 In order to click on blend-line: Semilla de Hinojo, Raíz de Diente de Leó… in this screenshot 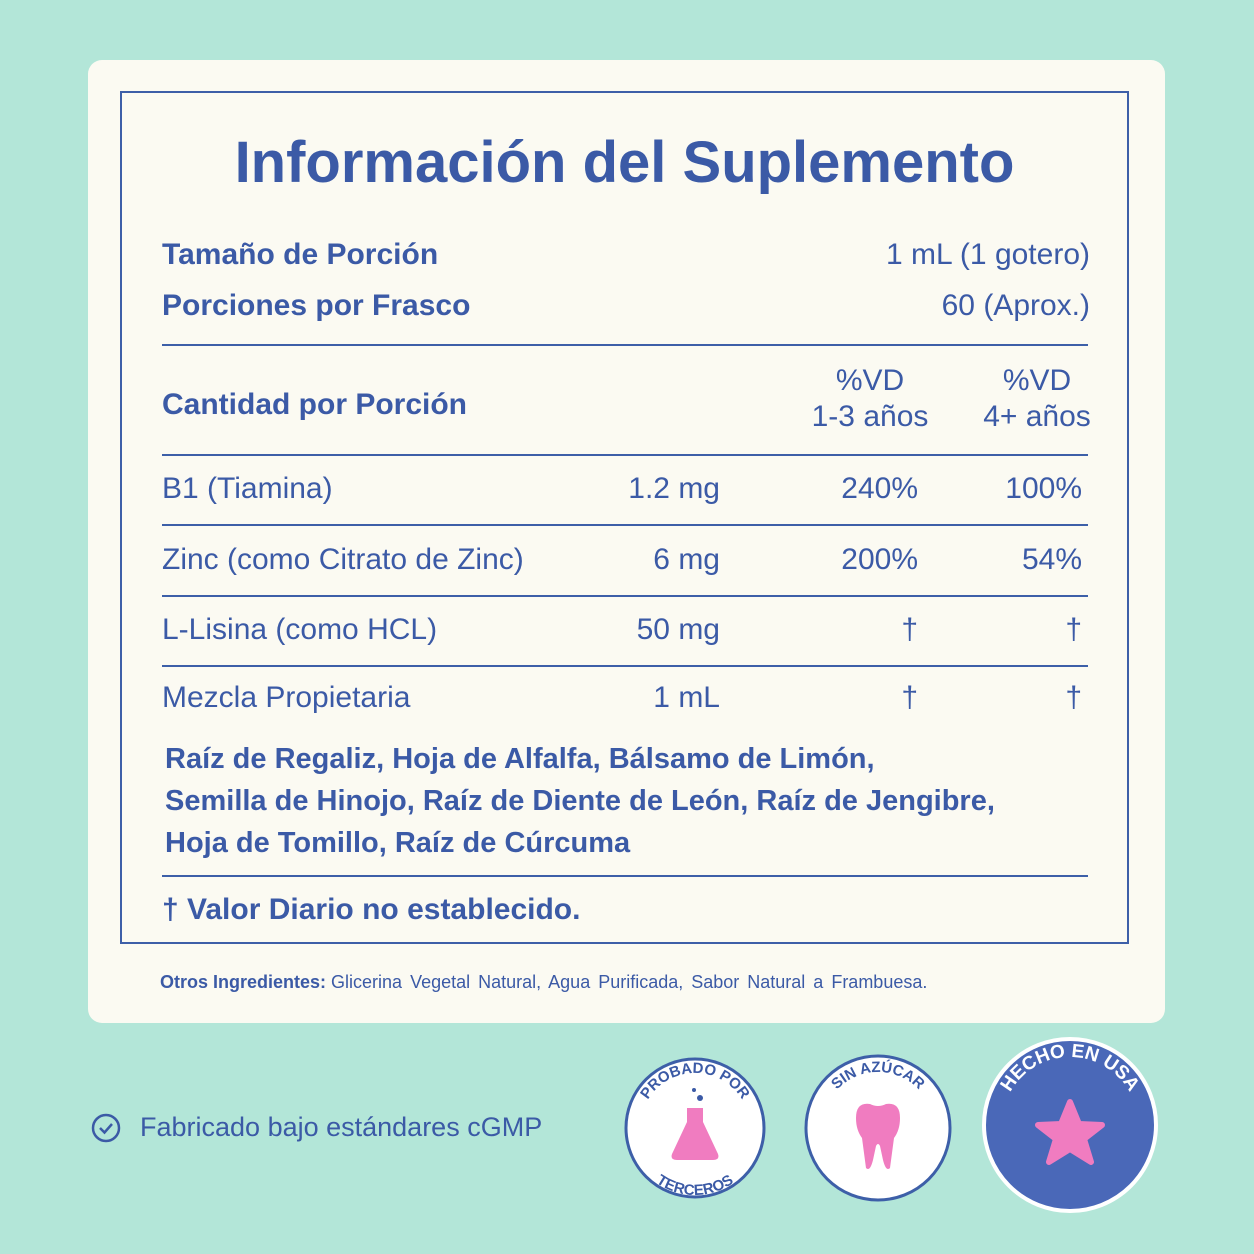, I will do `click(580, 801)`.